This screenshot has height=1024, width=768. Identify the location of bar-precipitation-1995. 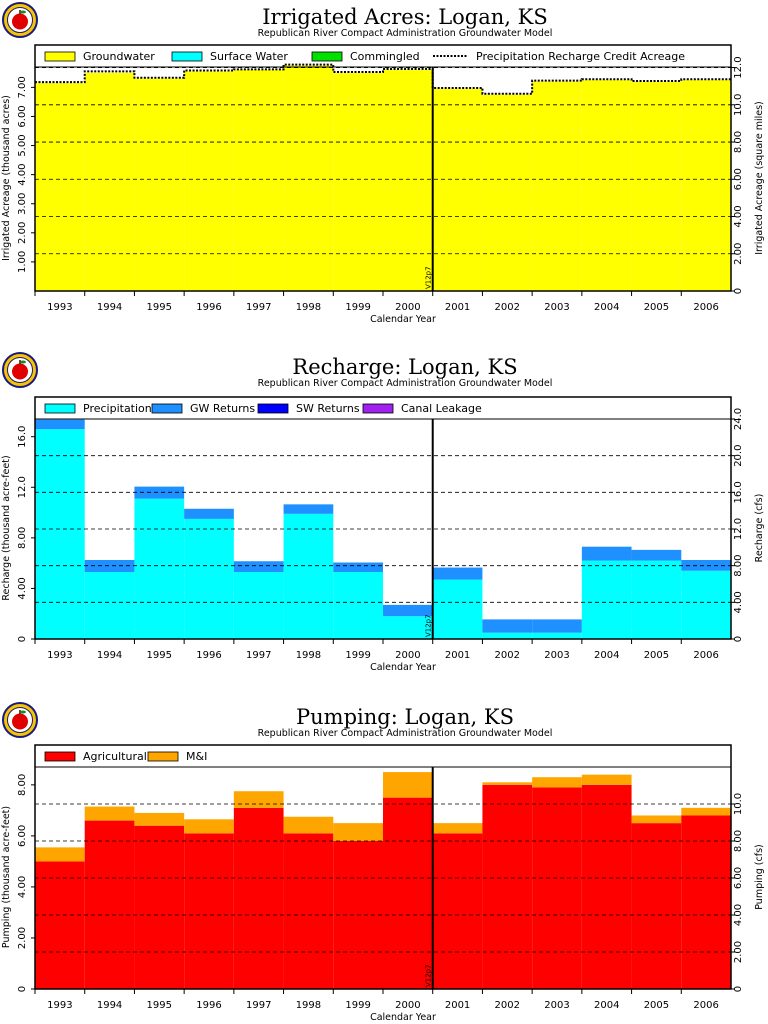
(159, 568).